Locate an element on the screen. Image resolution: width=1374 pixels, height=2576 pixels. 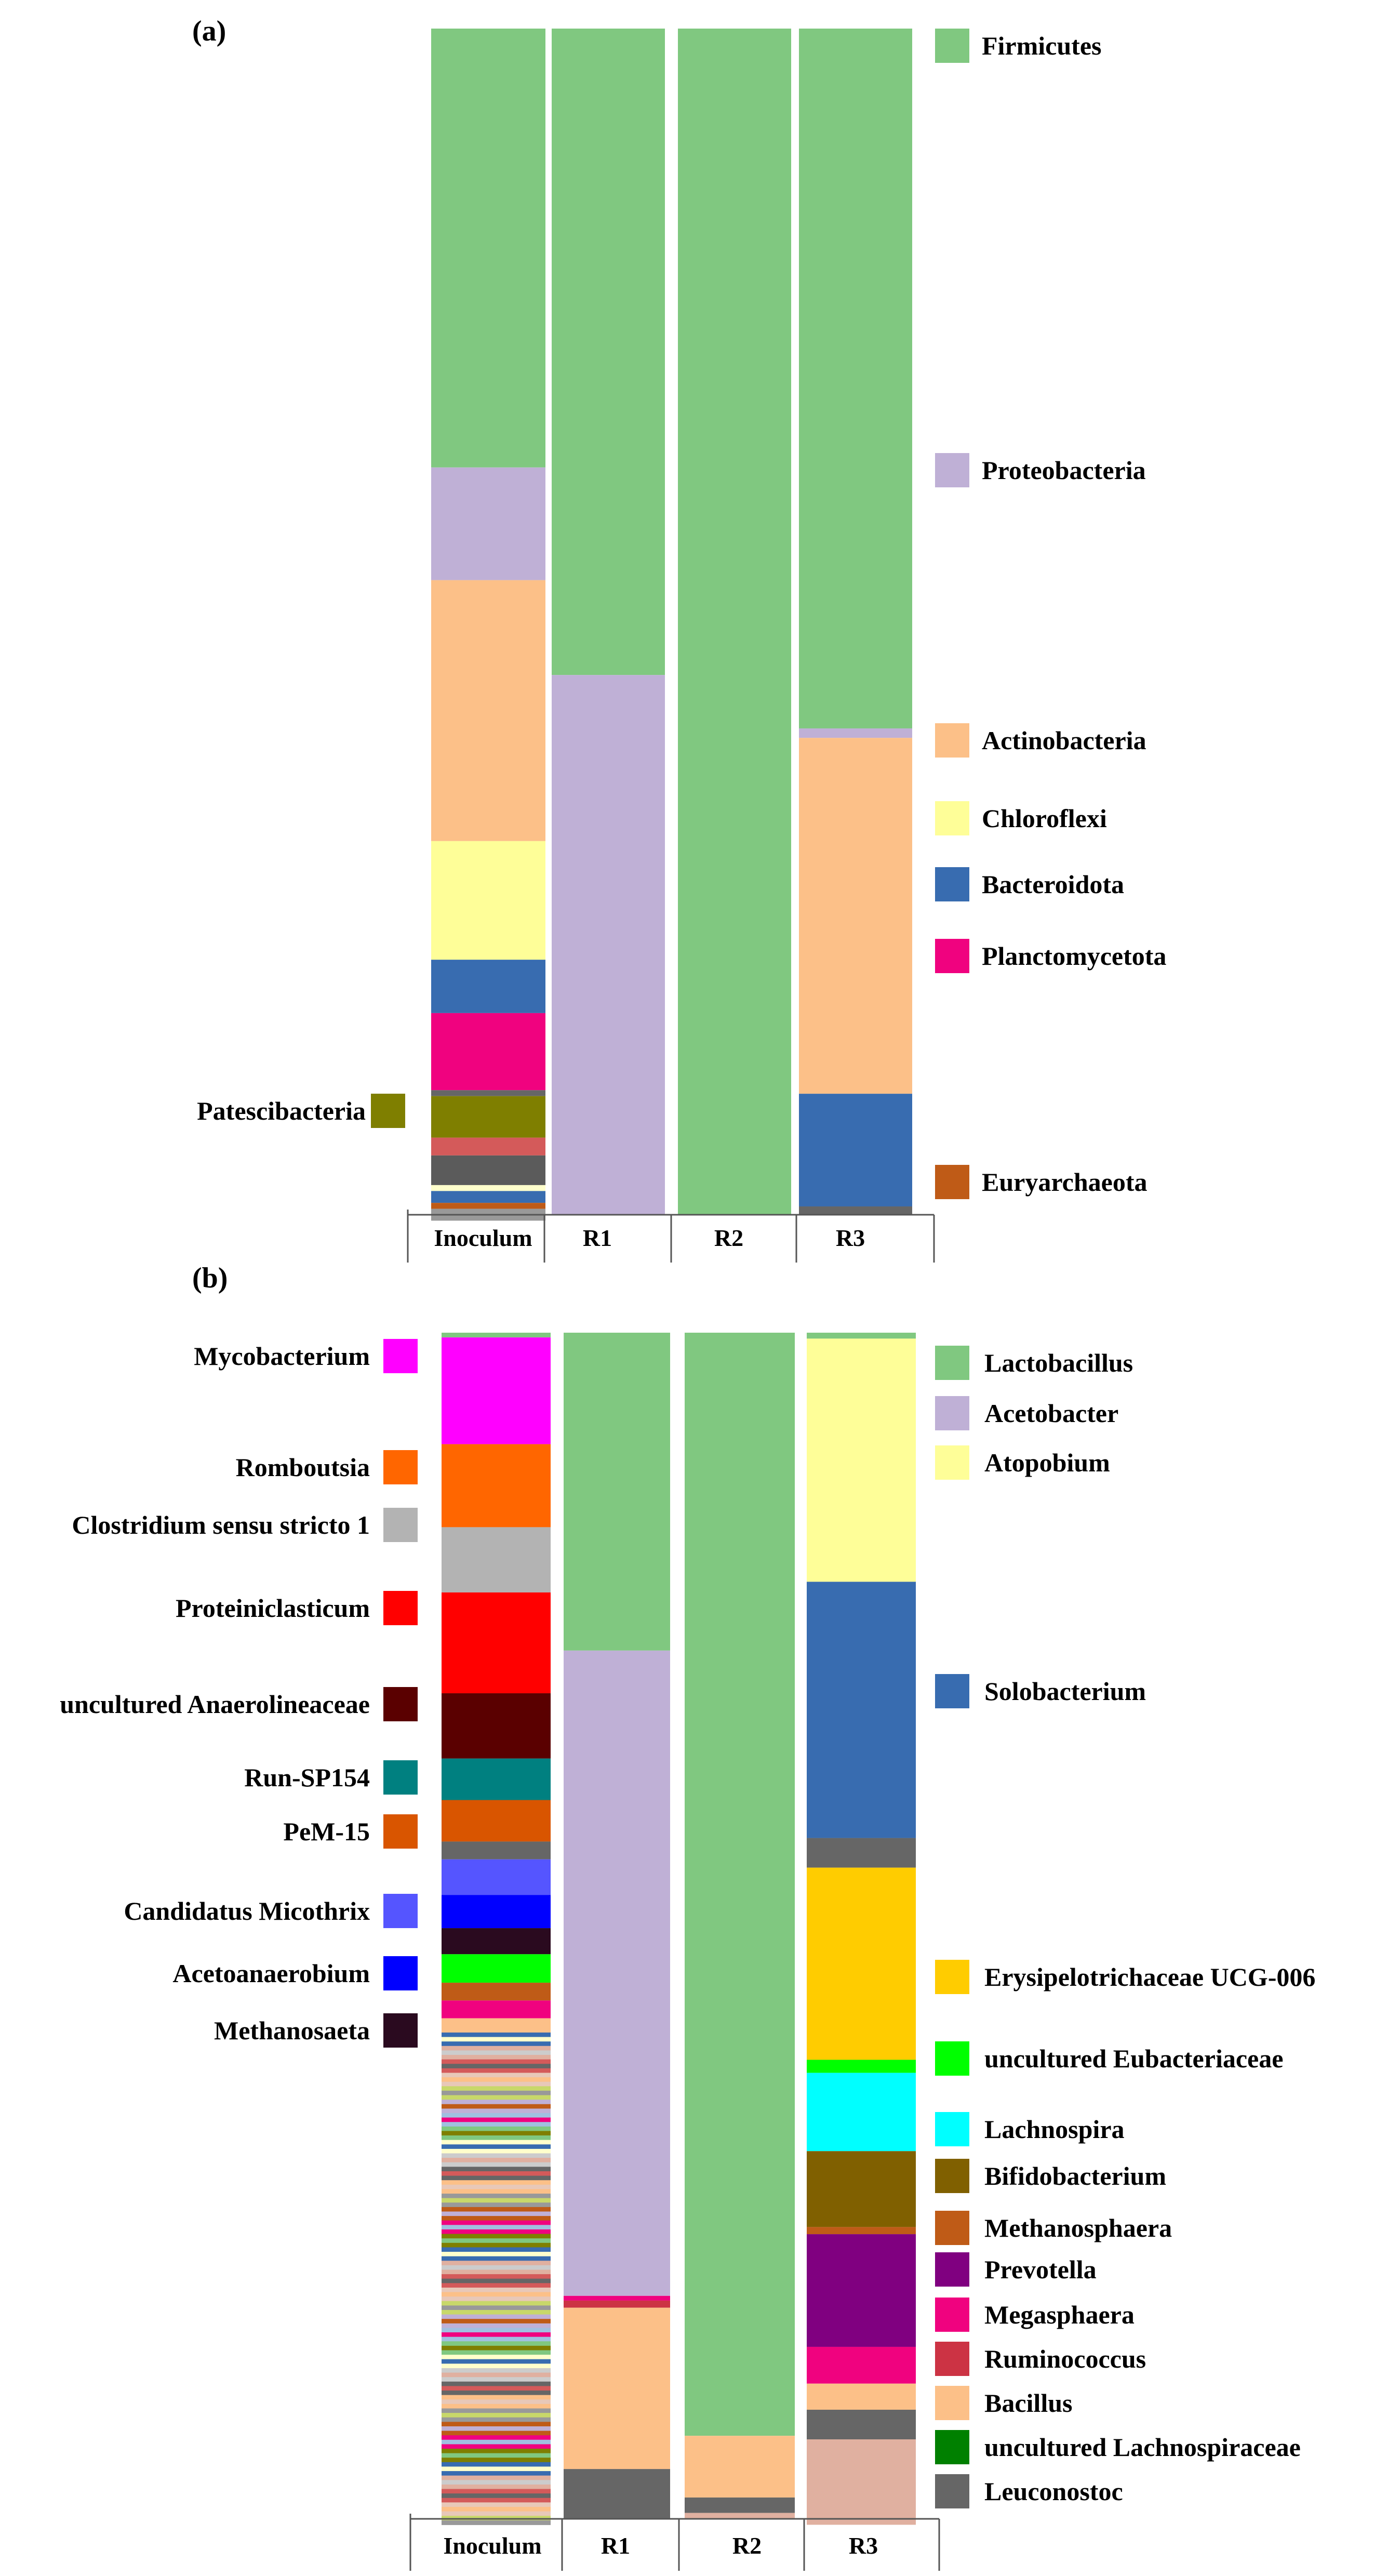
legend-label-solobacterium: Solobacterium is located at coordinates (1065, 1692).